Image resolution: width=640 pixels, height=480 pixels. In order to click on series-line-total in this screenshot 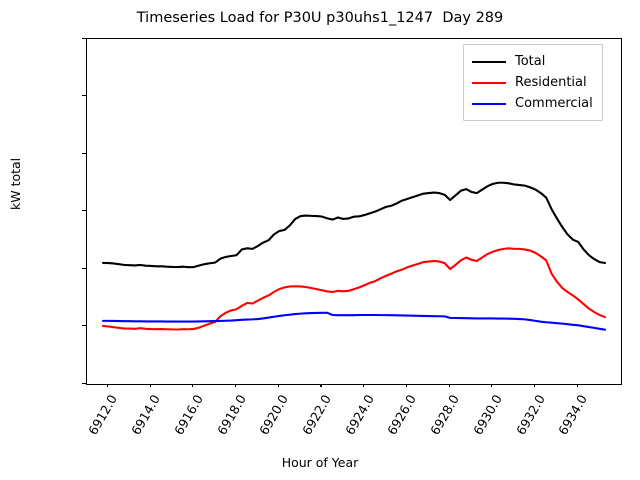, I will do `click(354, 225)`.